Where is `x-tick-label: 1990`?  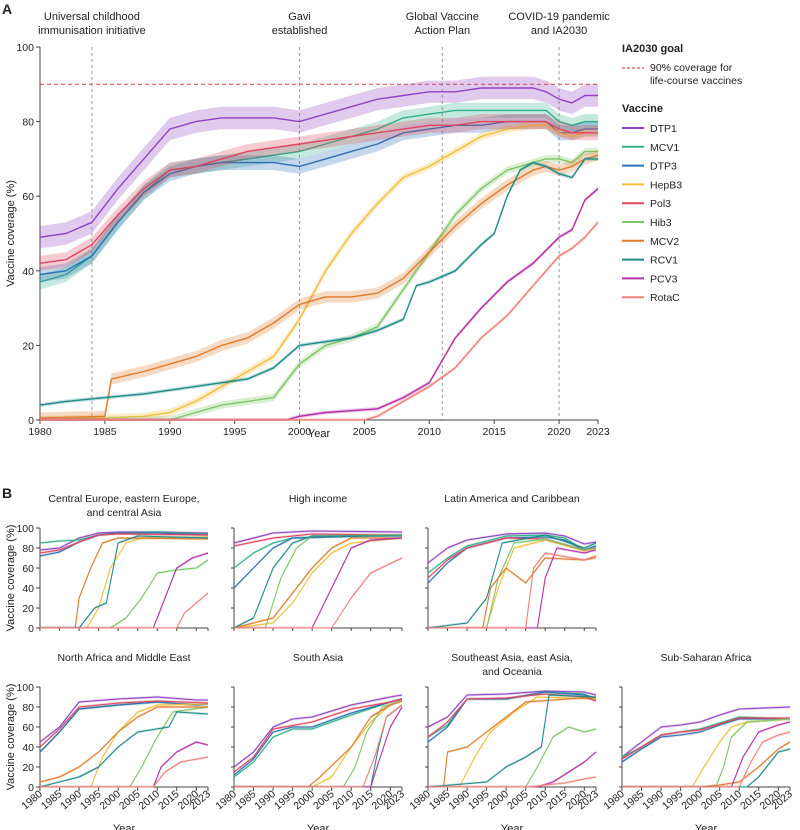 x-tick-label: 1990 is located at coordinates (170, 432).